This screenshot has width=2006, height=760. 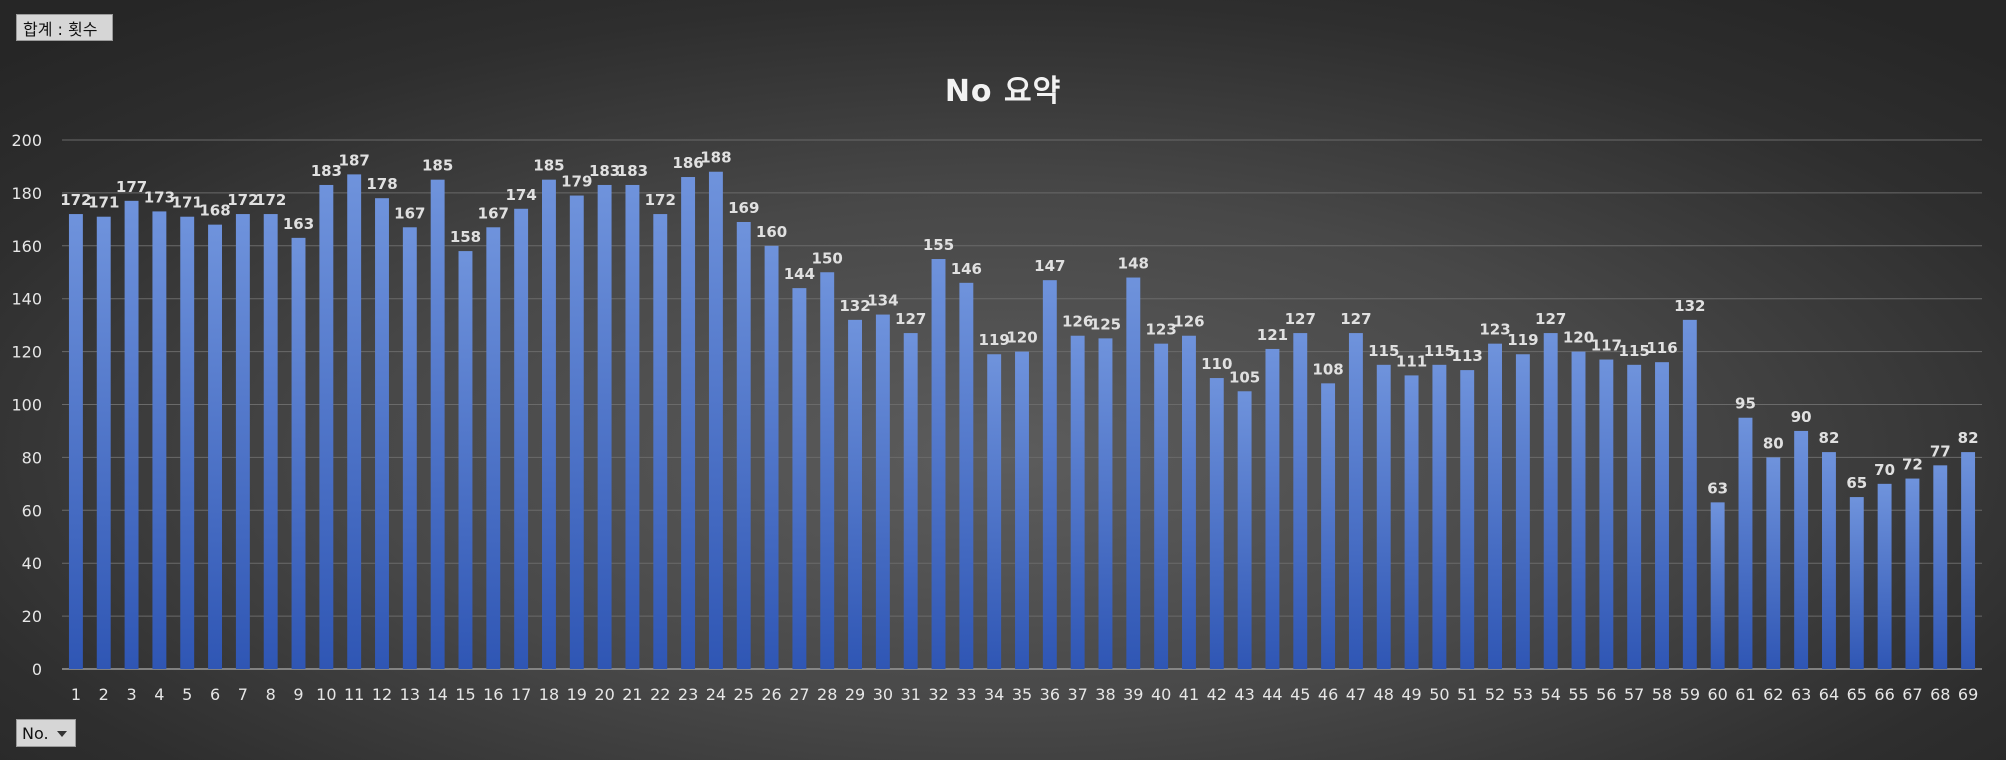 What do you see at coordinates (1801, 694) in the screenshot?
I see `x-tick-label: 63` at bounding box center [1801, 694].